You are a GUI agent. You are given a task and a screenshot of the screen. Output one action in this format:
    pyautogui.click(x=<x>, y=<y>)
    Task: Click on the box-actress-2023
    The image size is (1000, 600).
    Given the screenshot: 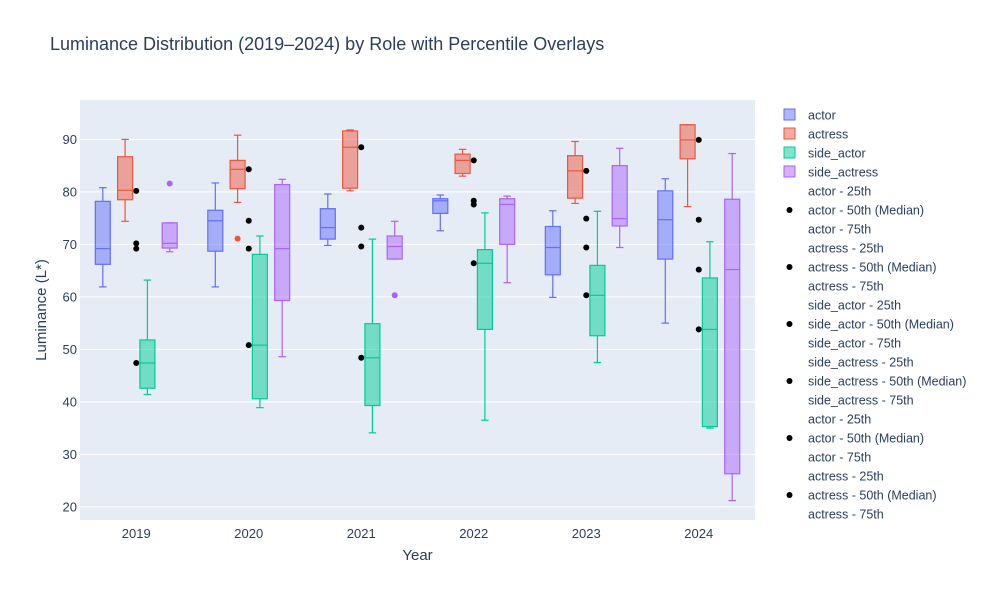 What is the action you would take?
    pyautogui.click(x=575, y=172)
    